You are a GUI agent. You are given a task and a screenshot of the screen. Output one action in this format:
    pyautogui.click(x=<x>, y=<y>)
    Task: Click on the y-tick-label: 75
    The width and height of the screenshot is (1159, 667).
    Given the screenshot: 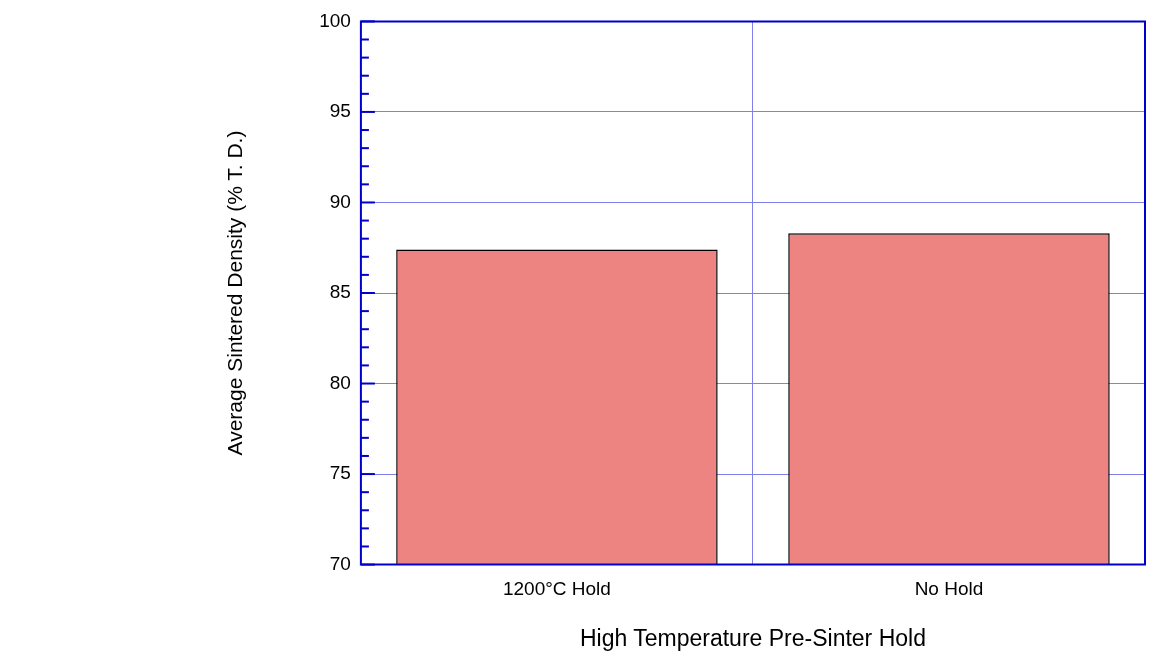 What is the action you would take?
    pyautogui.click(x=340, y=473)
    